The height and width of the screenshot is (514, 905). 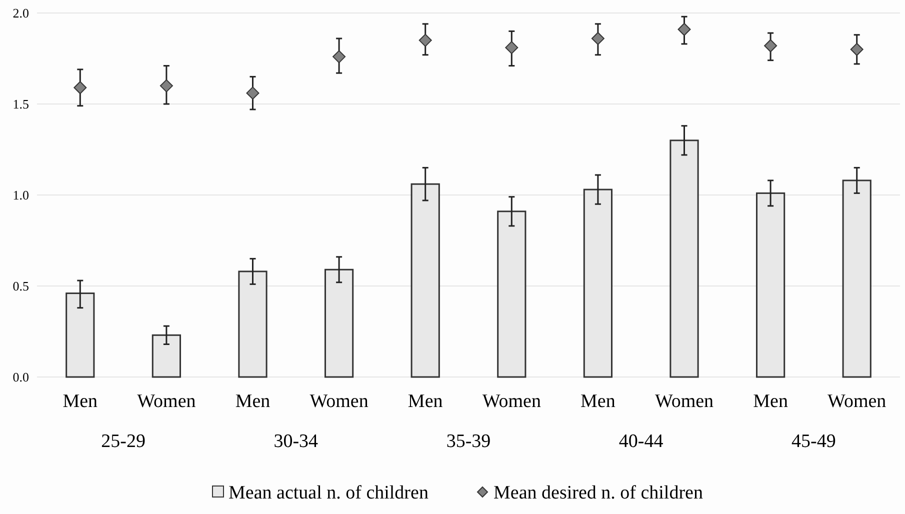 I want to click on text: 45-49, so click(x=814, y=441).